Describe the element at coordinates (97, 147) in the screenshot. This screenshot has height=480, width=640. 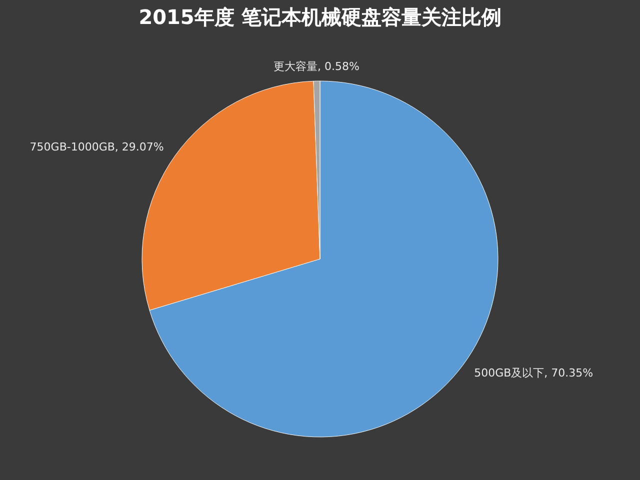
I see `slice-label: 750GB-1000GB, 29.07%` at that location.